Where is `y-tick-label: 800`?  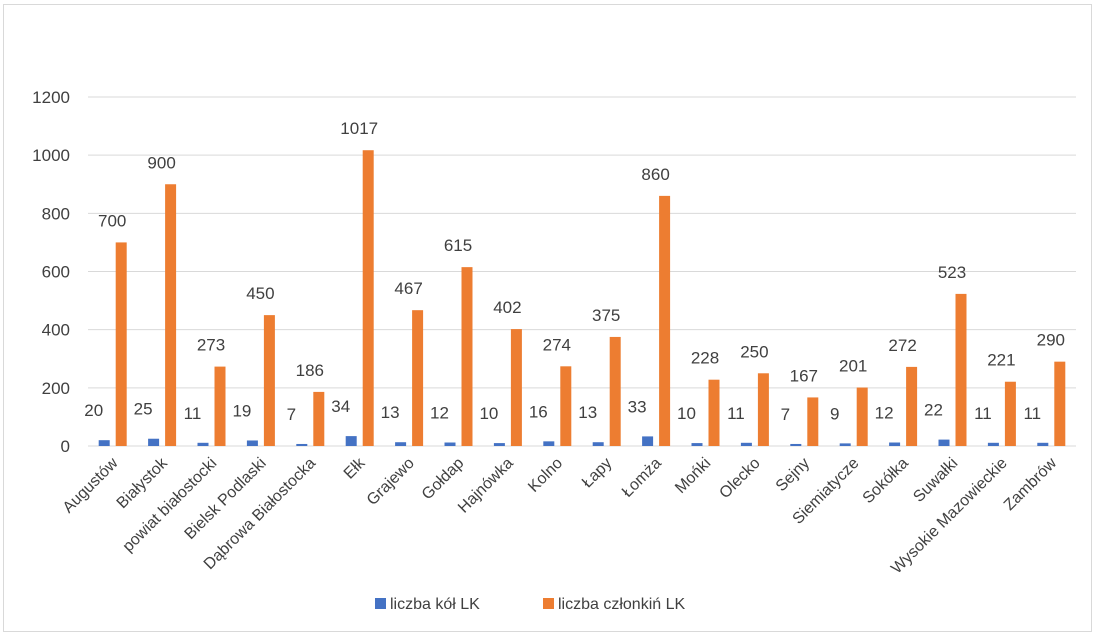
y-tick-label: 800 is located at coordinates (56, 213).